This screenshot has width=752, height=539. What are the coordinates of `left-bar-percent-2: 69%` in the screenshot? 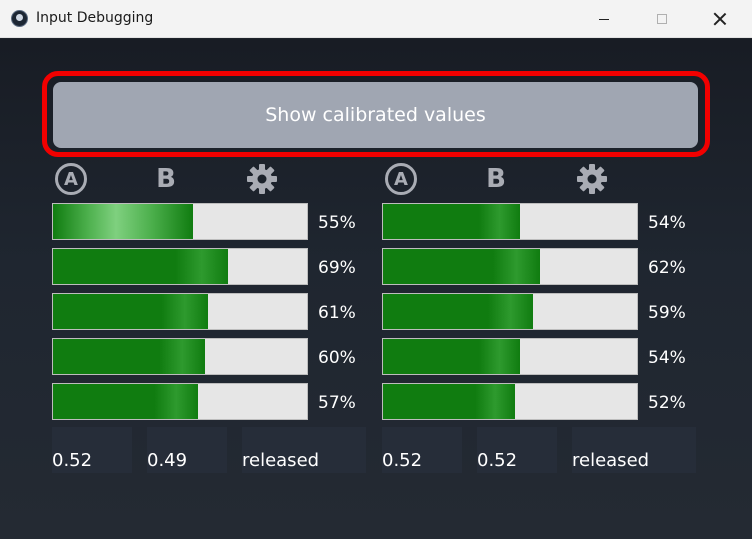 It's located at (337, 268).